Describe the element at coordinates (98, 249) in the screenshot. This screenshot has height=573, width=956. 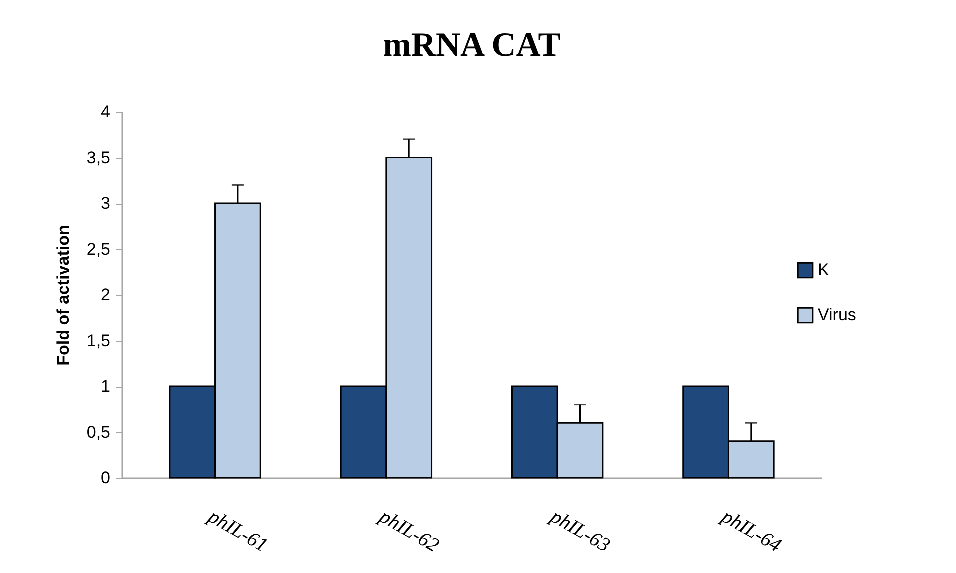
I see `y-tick-label: 2,5` at that location.